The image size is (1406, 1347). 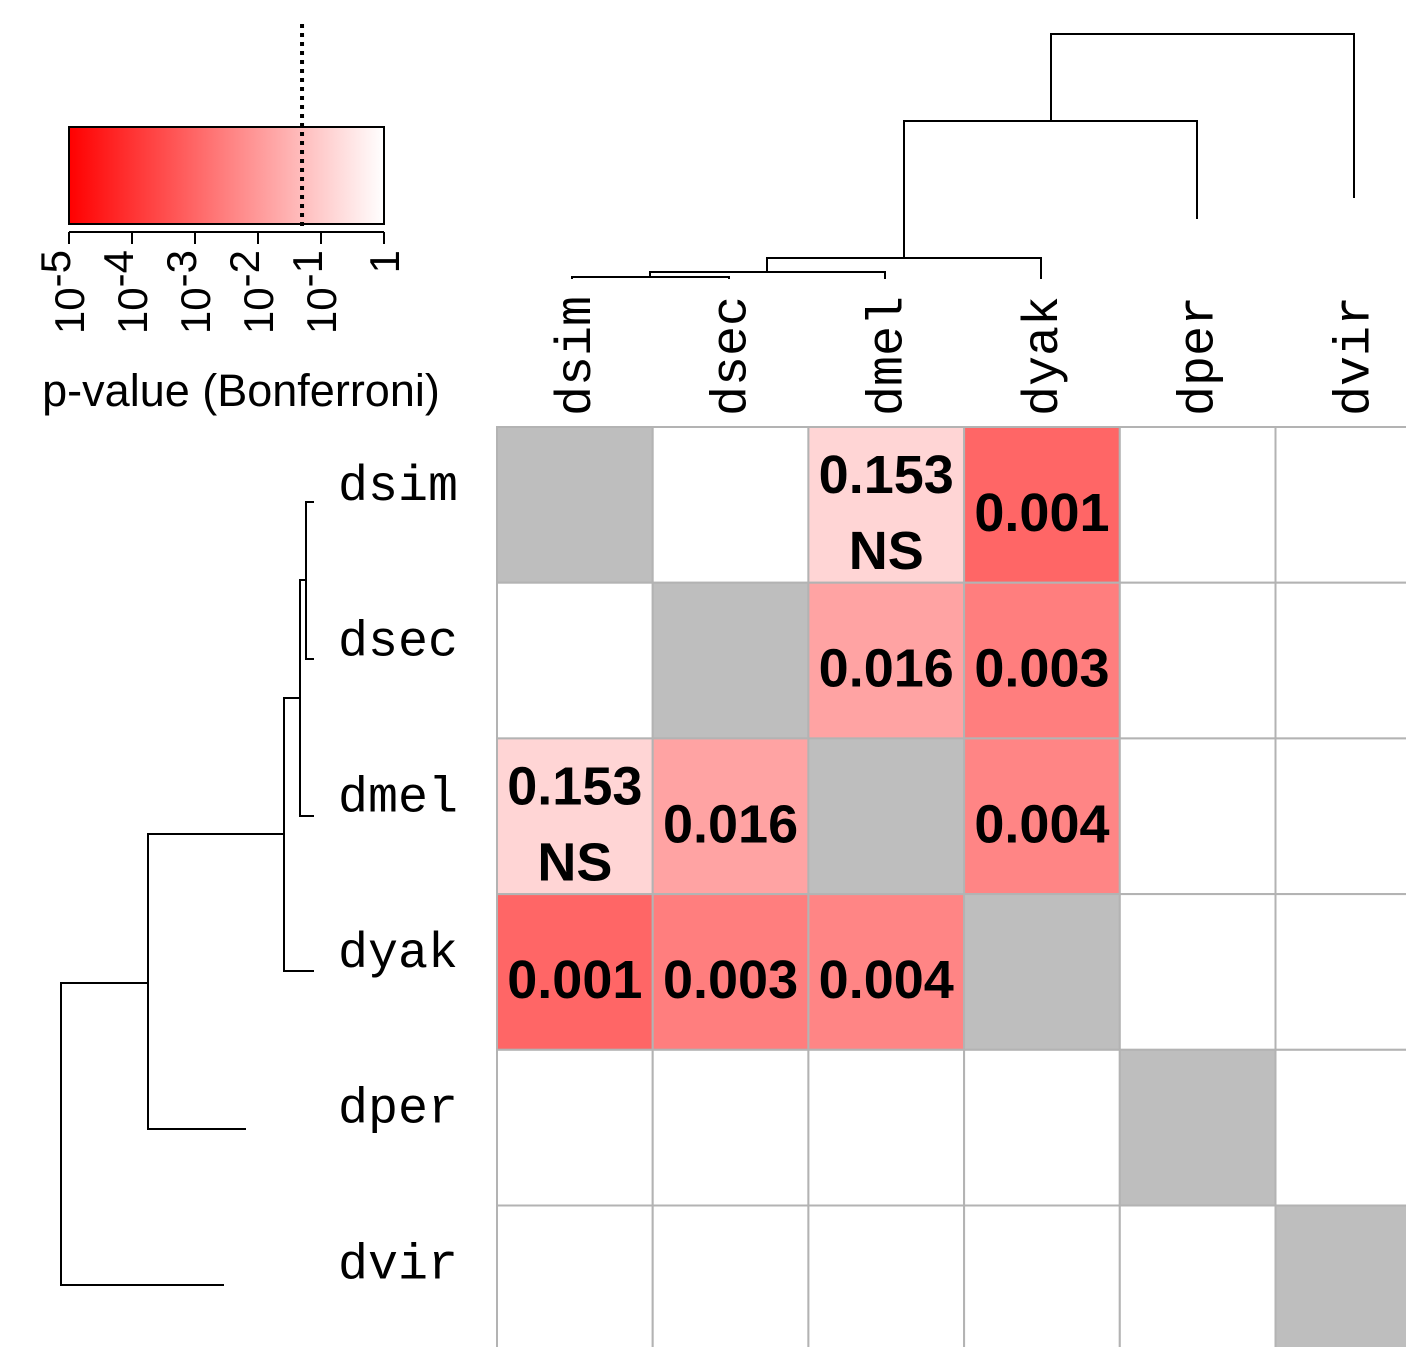 I want to click on column-labels: dsim dsec dmel dyak dper dvir, so click(x=967, y=356).